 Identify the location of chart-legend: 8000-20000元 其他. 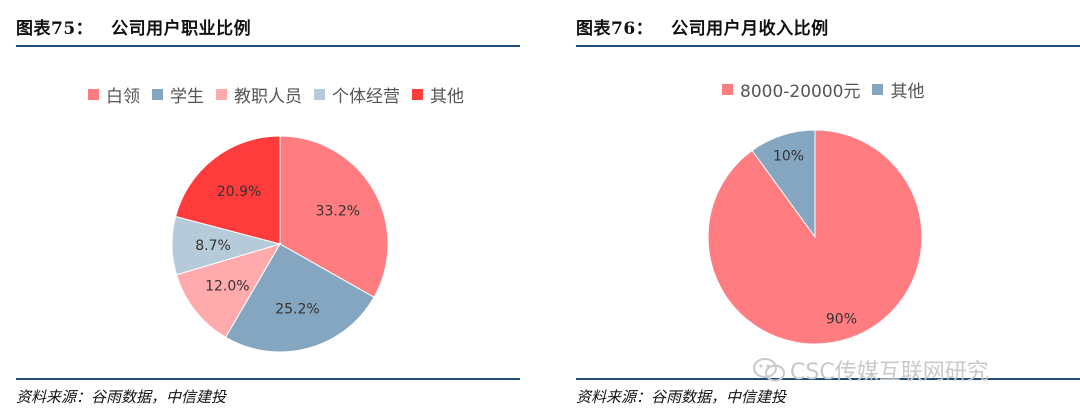
(829, 89).